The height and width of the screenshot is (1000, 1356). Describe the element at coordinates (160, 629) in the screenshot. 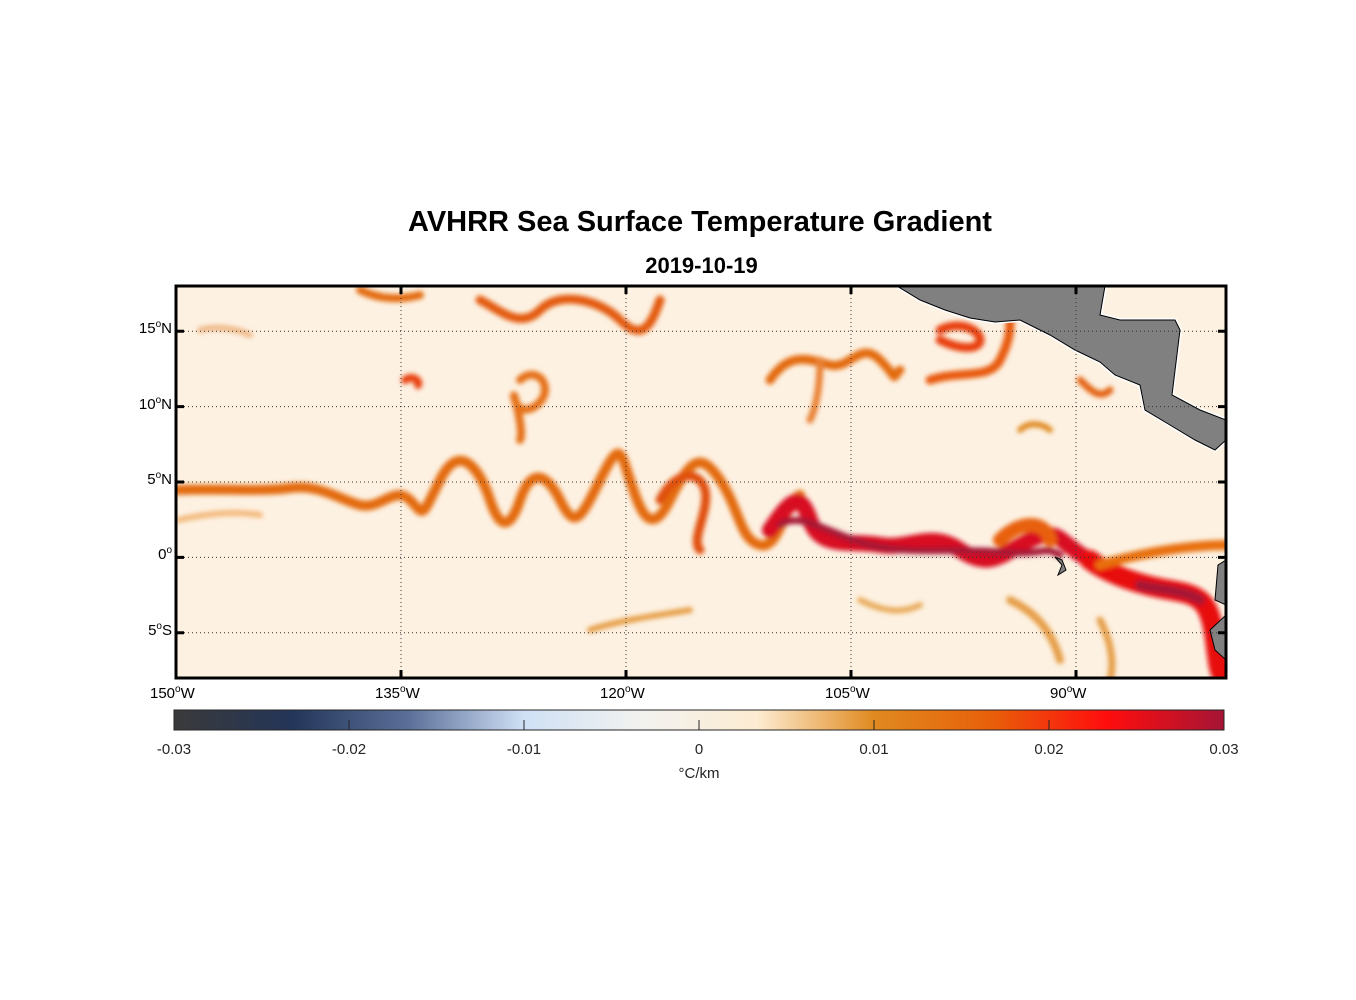

I see `lat-tick-label: 5oS` at that location.